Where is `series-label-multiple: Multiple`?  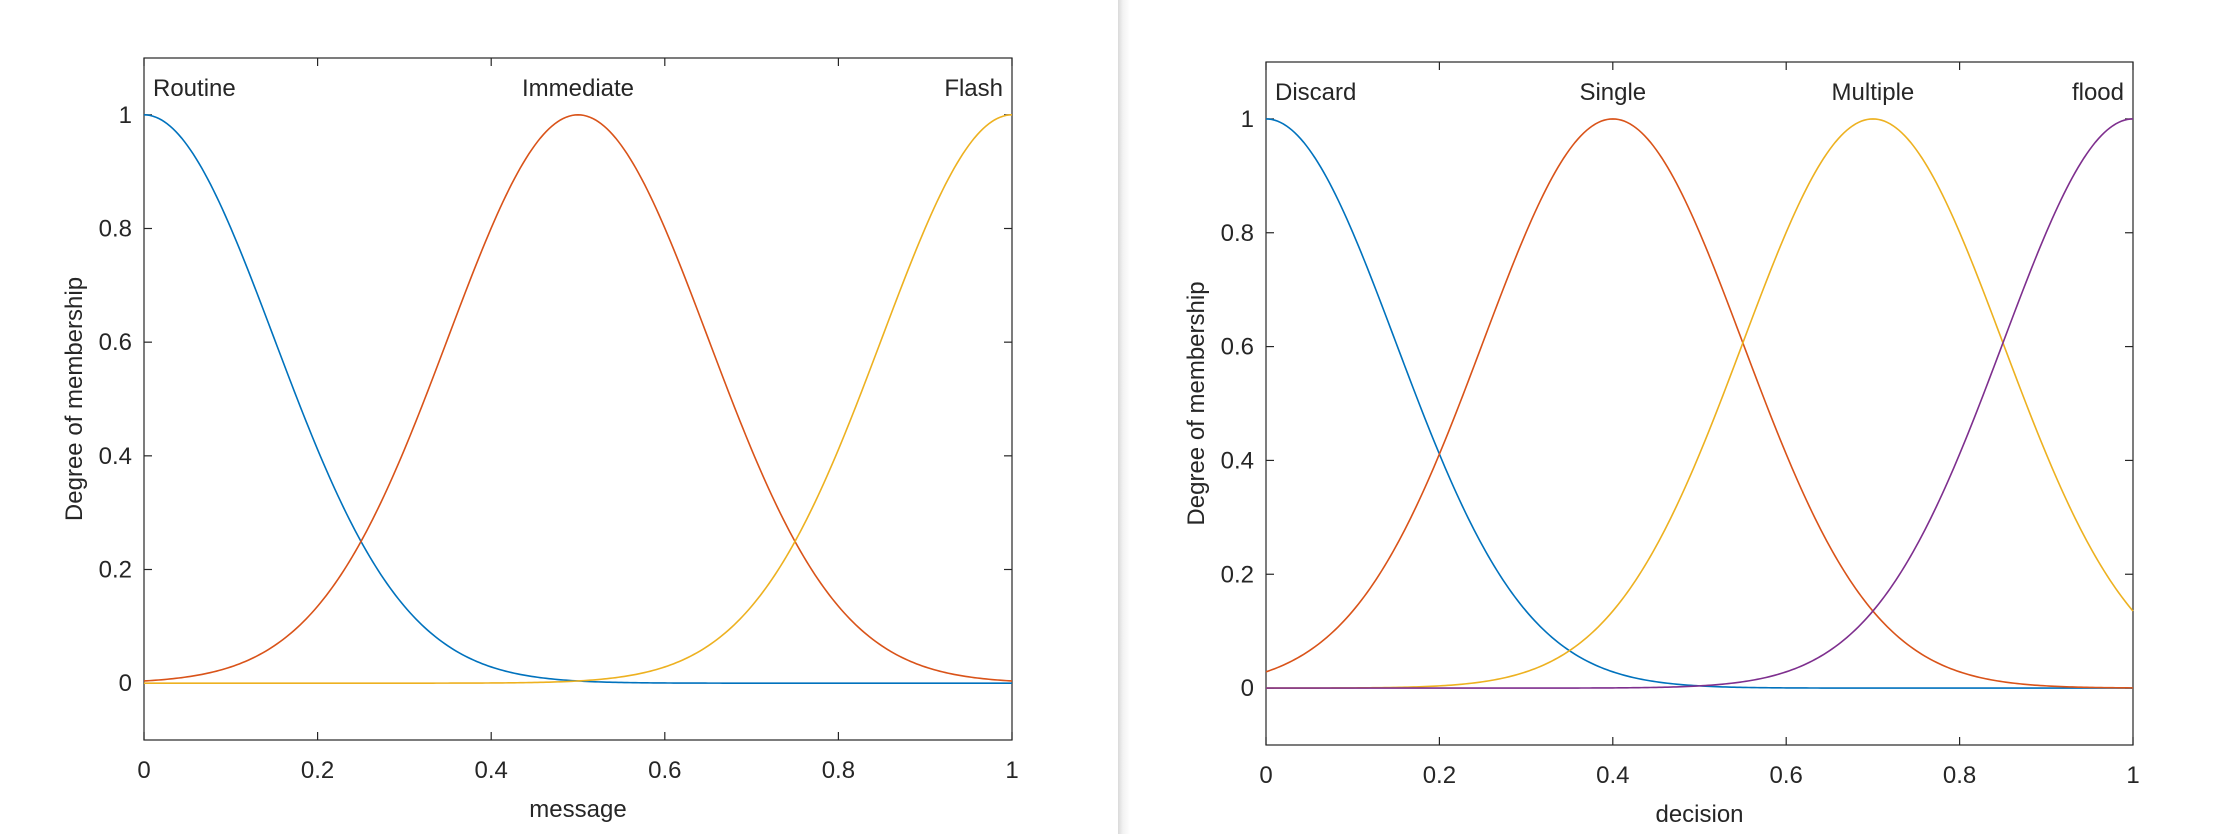
series-label-multiple: Multiple is located at coordinates (1873, 92).